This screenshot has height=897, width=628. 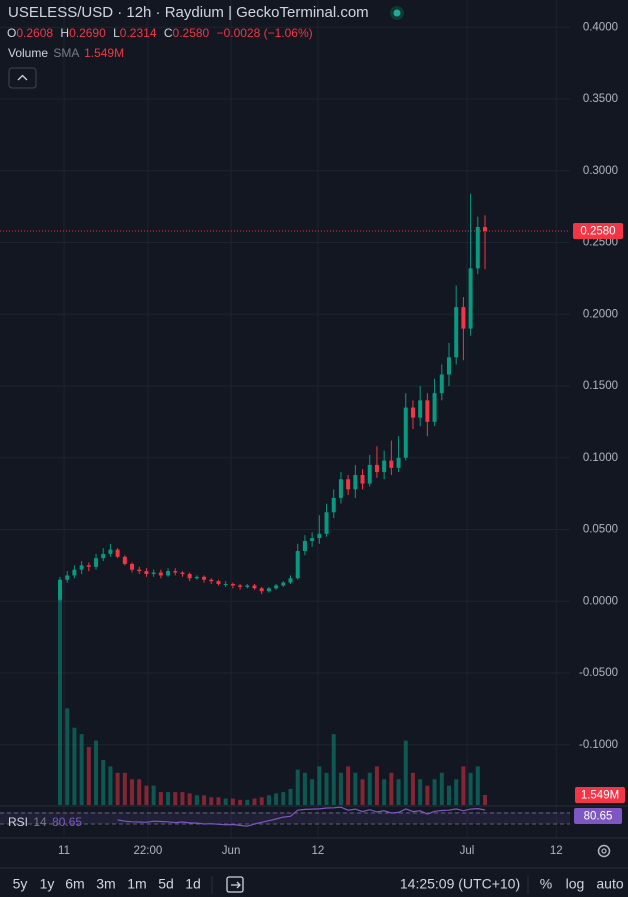 I want to click on volume-label: Volume, so click(x=28, y=53).